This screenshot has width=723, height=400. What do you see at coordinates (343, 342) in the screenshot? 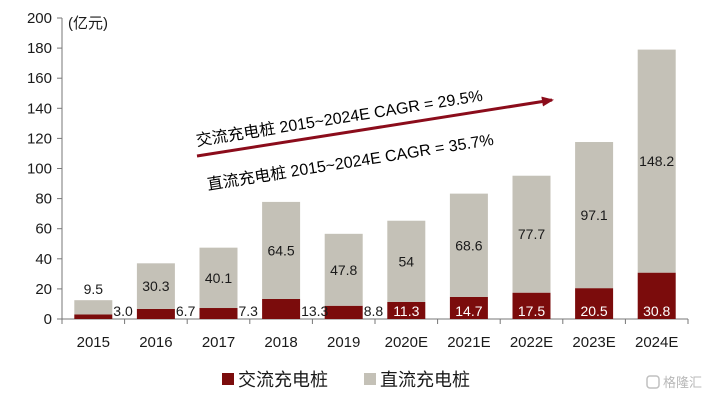
I see `x-tick-label: 2019` at bounding box center [343, 342].